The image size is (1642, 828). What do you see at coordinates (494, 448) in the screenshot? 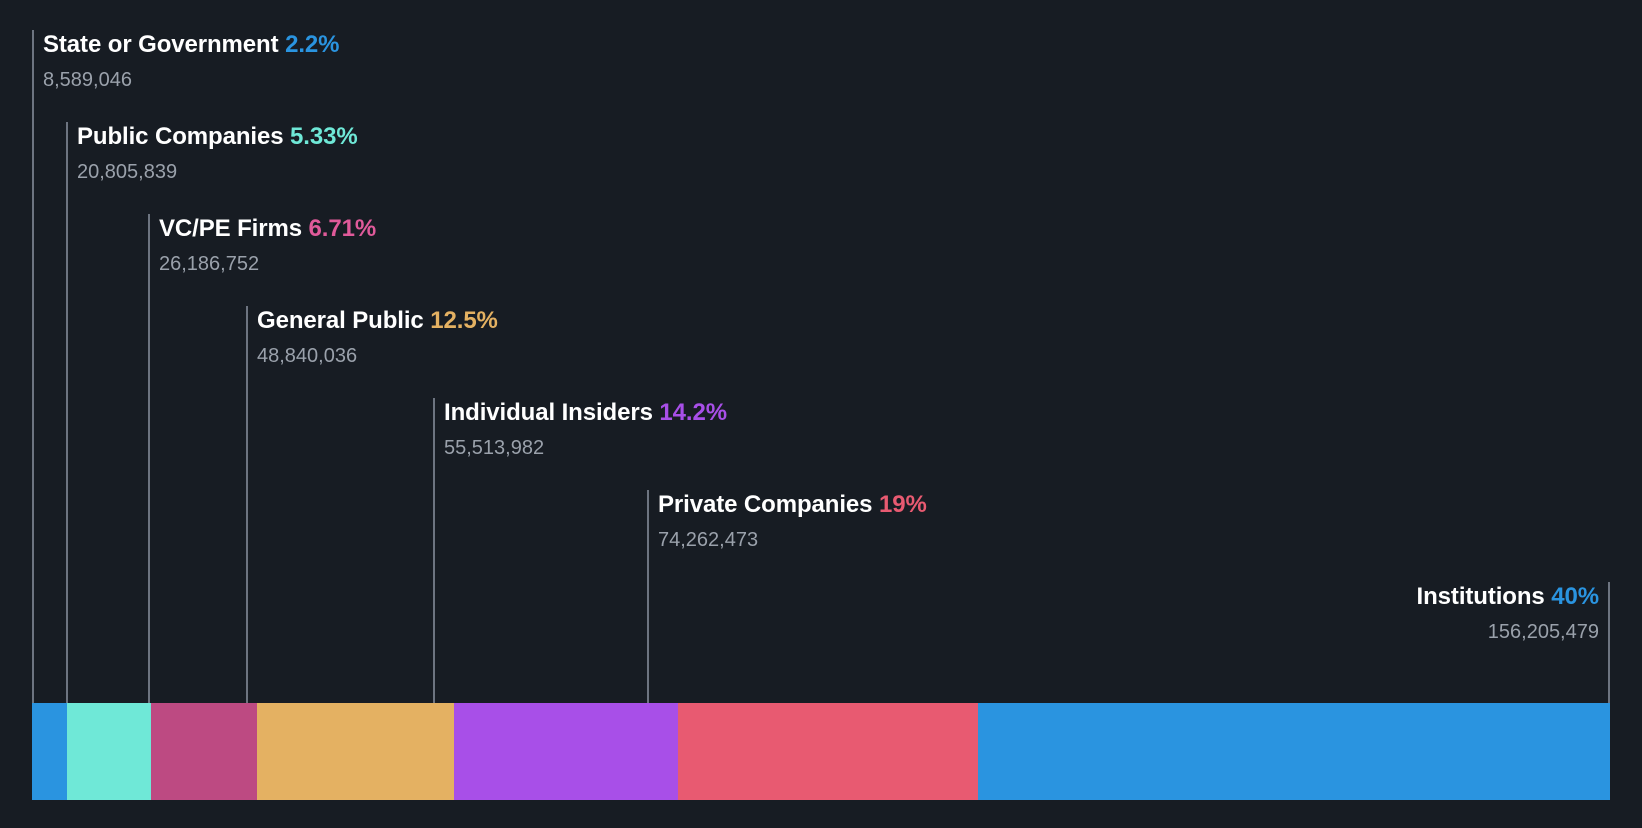
I see `label-count-individual-insiders: 55,513,982` at bounding box center [494, 448].